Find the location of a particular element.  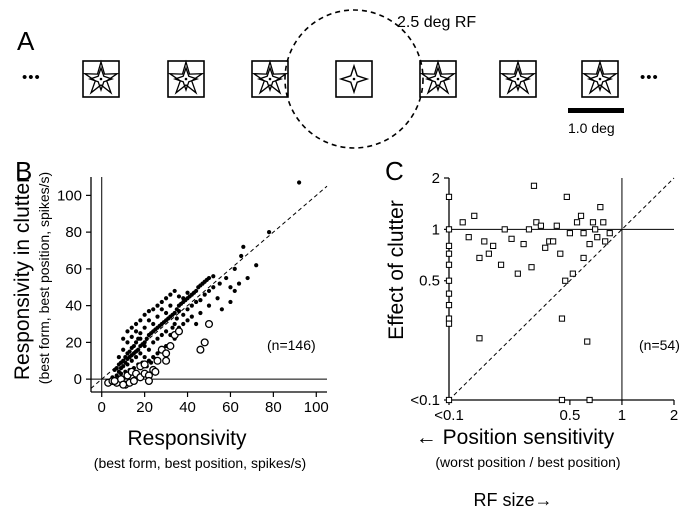

panel-c-x-tick-label: 1 is located at coordinates (622, 415).